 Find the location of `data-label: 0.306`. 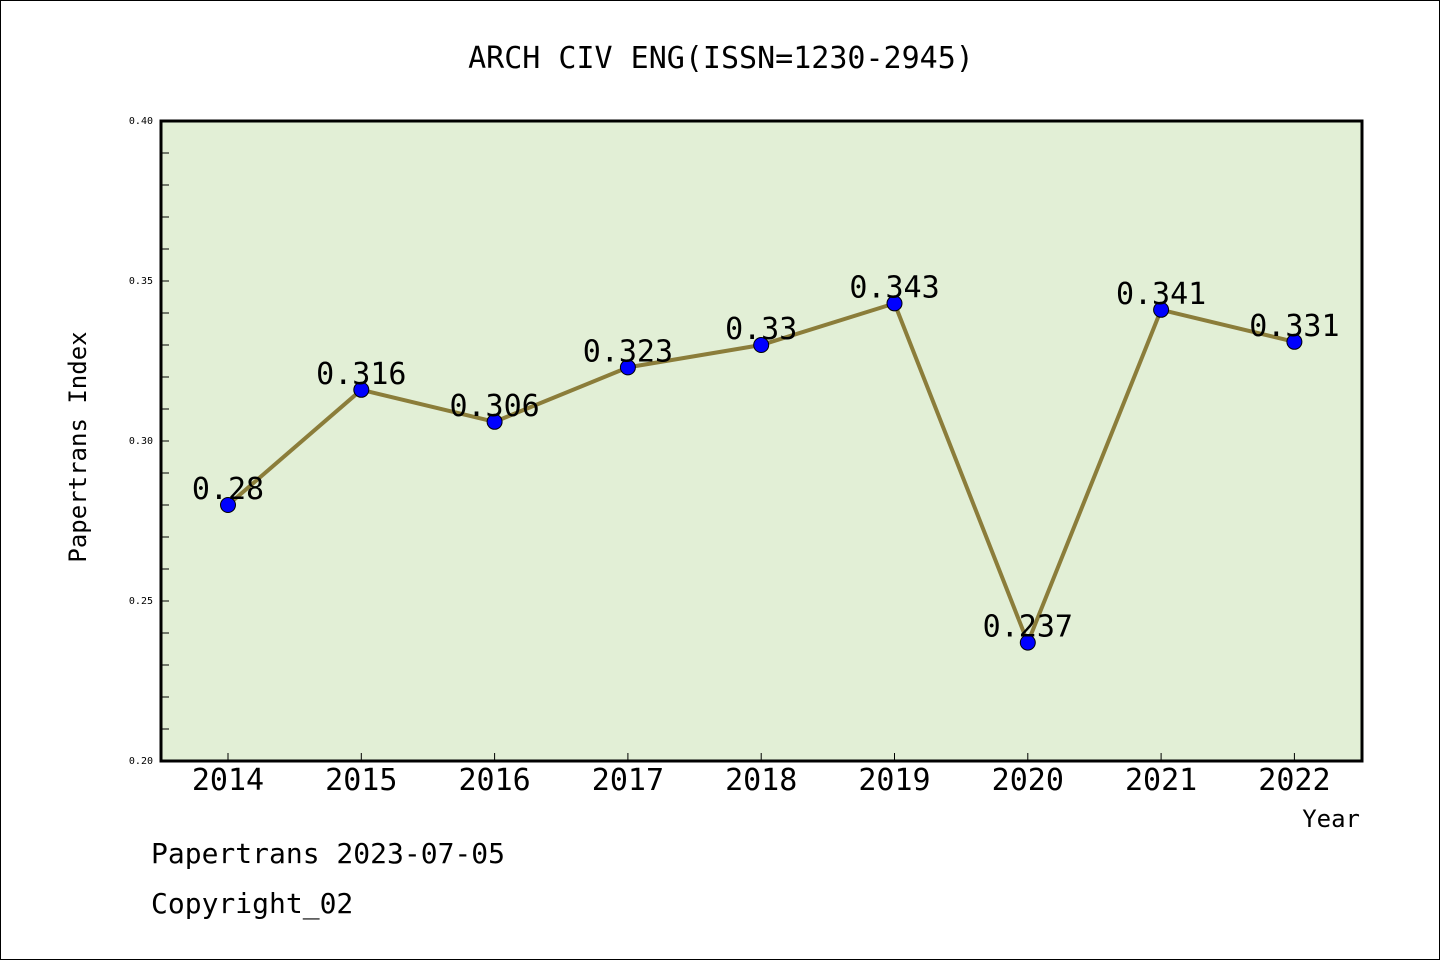

data-label: 0.306 is located at coordinates (494, 406).